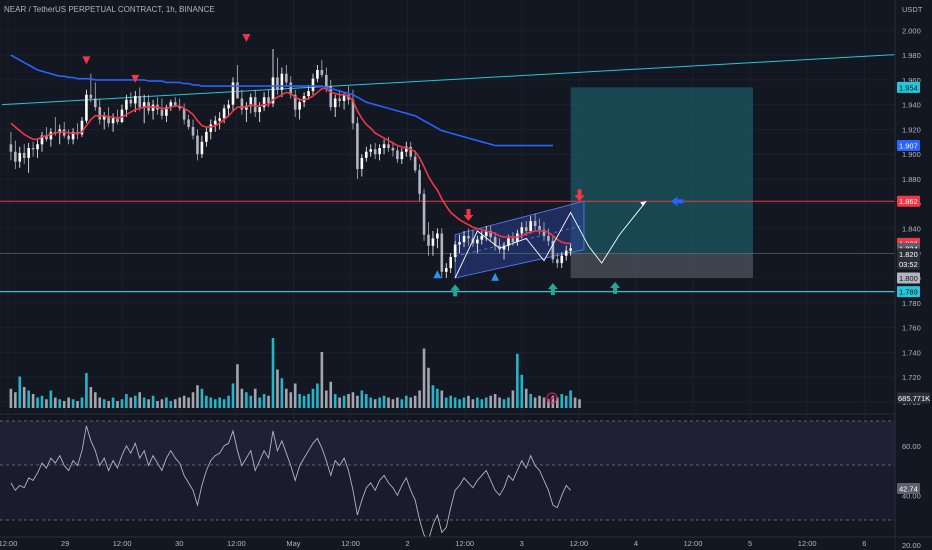 The height and width of the screenshot is (550, 932). Describe the element at coordinates (447, 543) in the screenshot. I see `time-axis-background` at that location.